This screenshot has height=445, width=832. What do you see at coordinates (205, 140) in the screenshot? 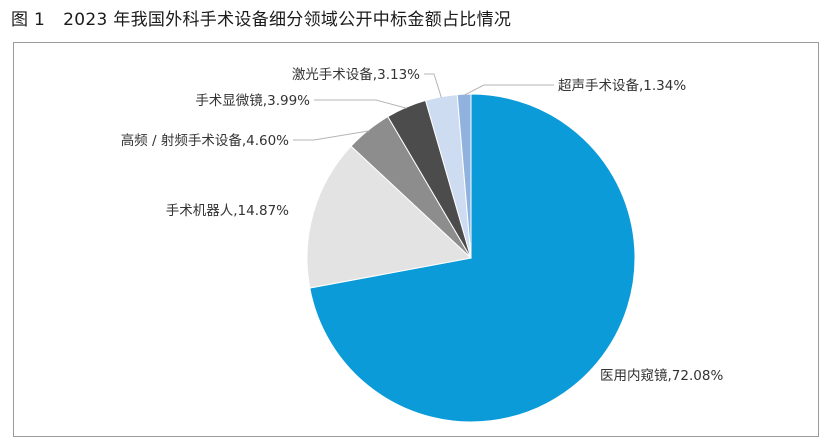
I see `slice-label-2: 高频 / 射频手术设备,4.60%` at bounding box center [205, 140].